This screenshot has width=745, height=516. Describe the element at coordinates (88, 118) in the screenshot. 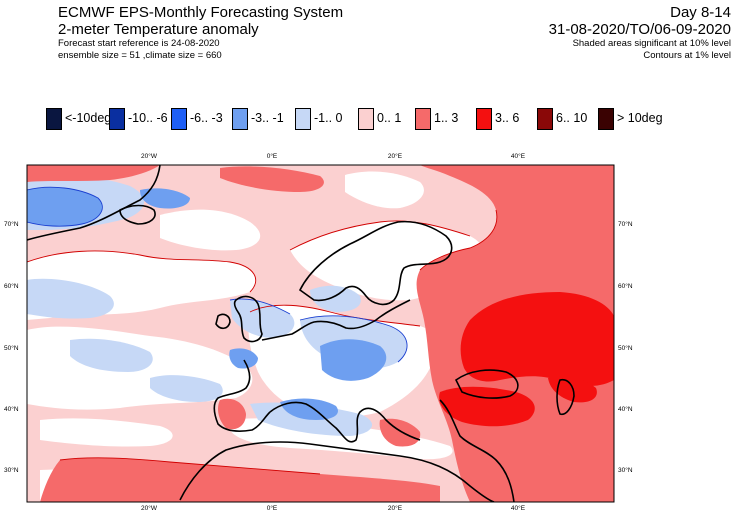

I see `legend-label: <-10deg` at that location.